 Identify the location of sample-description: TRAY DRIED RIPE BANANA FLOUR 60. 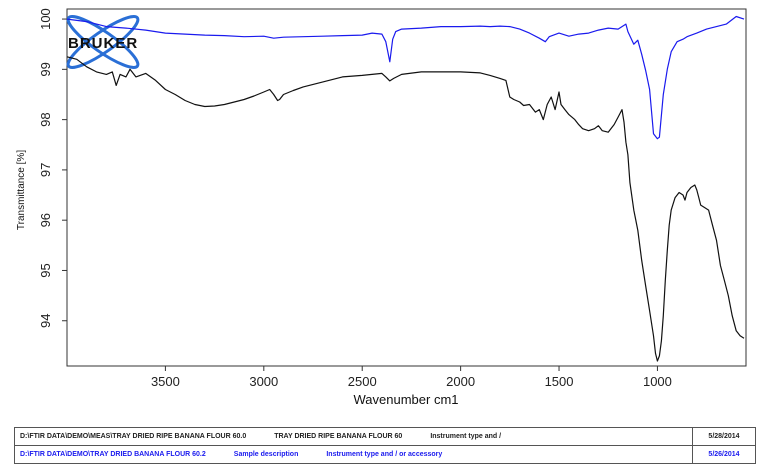
(338, 436).